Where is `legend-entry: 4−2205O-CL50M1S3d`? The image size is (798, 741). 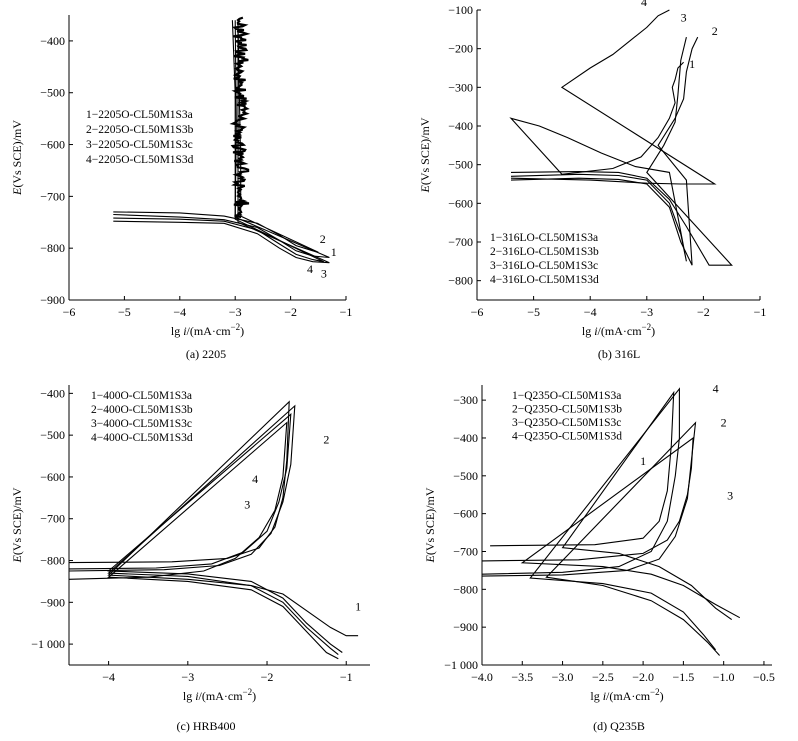 legend-entry: 4−2205O-CL50M1S3d is located at coordinates (140, 160).